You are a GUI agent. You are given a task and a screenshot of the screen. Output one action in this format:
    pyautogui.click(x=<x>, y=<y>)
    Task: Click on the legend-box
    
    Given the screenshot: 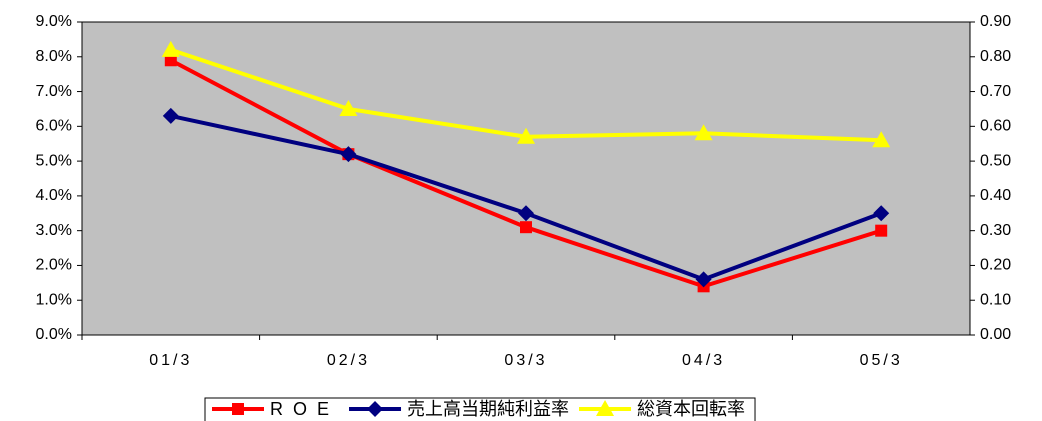 What is the action you would take?
    pyautogui.click(x=480, y=409)
    